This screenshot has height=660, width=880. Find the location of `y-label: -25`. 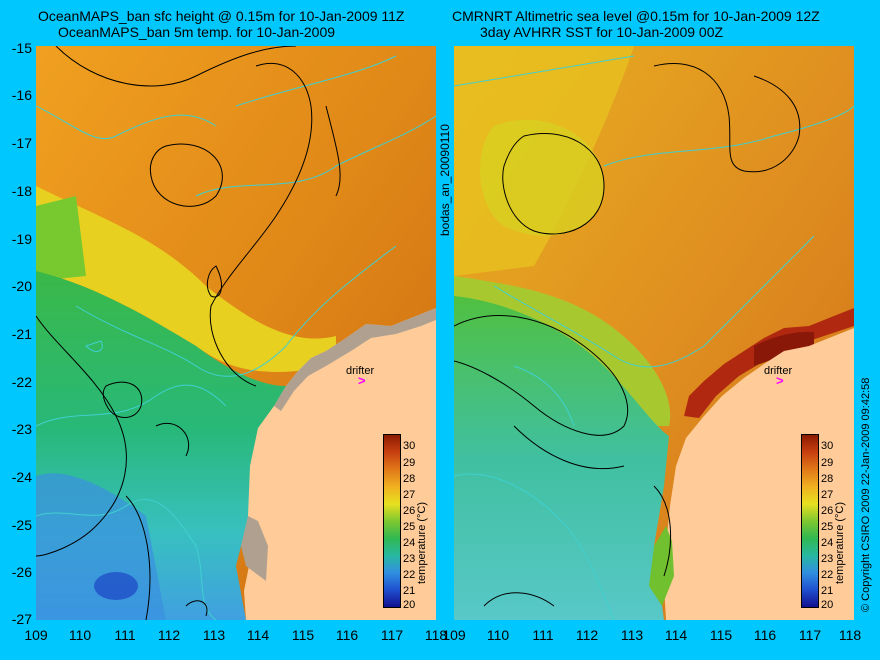

y-label: -25 is located at coordinates (21, 525).